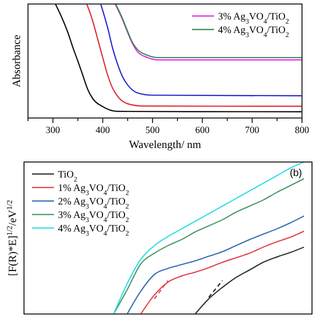 The image size is (320, 320). What do you see at coordinates (103, 131) in the screenshot?
I see `x-tick-label: 400` at bounding box center [103, 131].